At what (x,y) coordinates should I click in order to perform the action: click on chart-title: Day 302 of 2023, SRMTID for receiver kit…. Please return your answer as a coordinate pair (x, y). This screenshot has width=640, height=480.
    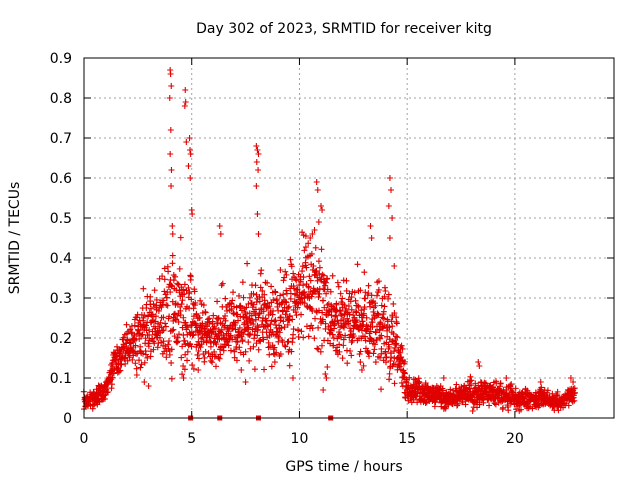
    Looking at the image, I should click on (344, 29).